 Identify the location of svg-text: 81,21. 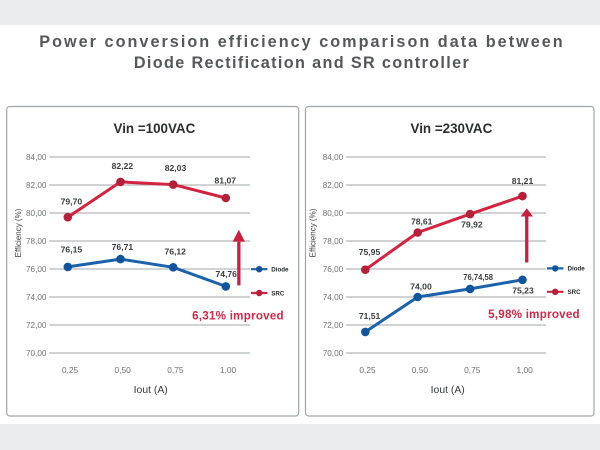
(523, 181).